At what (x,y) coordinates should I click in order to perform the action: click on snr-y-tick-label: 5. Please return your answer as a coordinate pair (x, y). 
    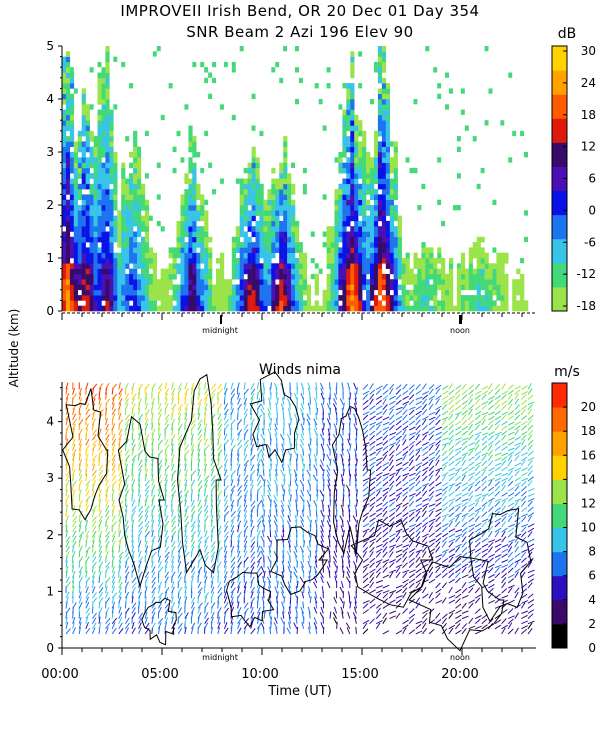
    Looking at the image, I should click on (50, 46).